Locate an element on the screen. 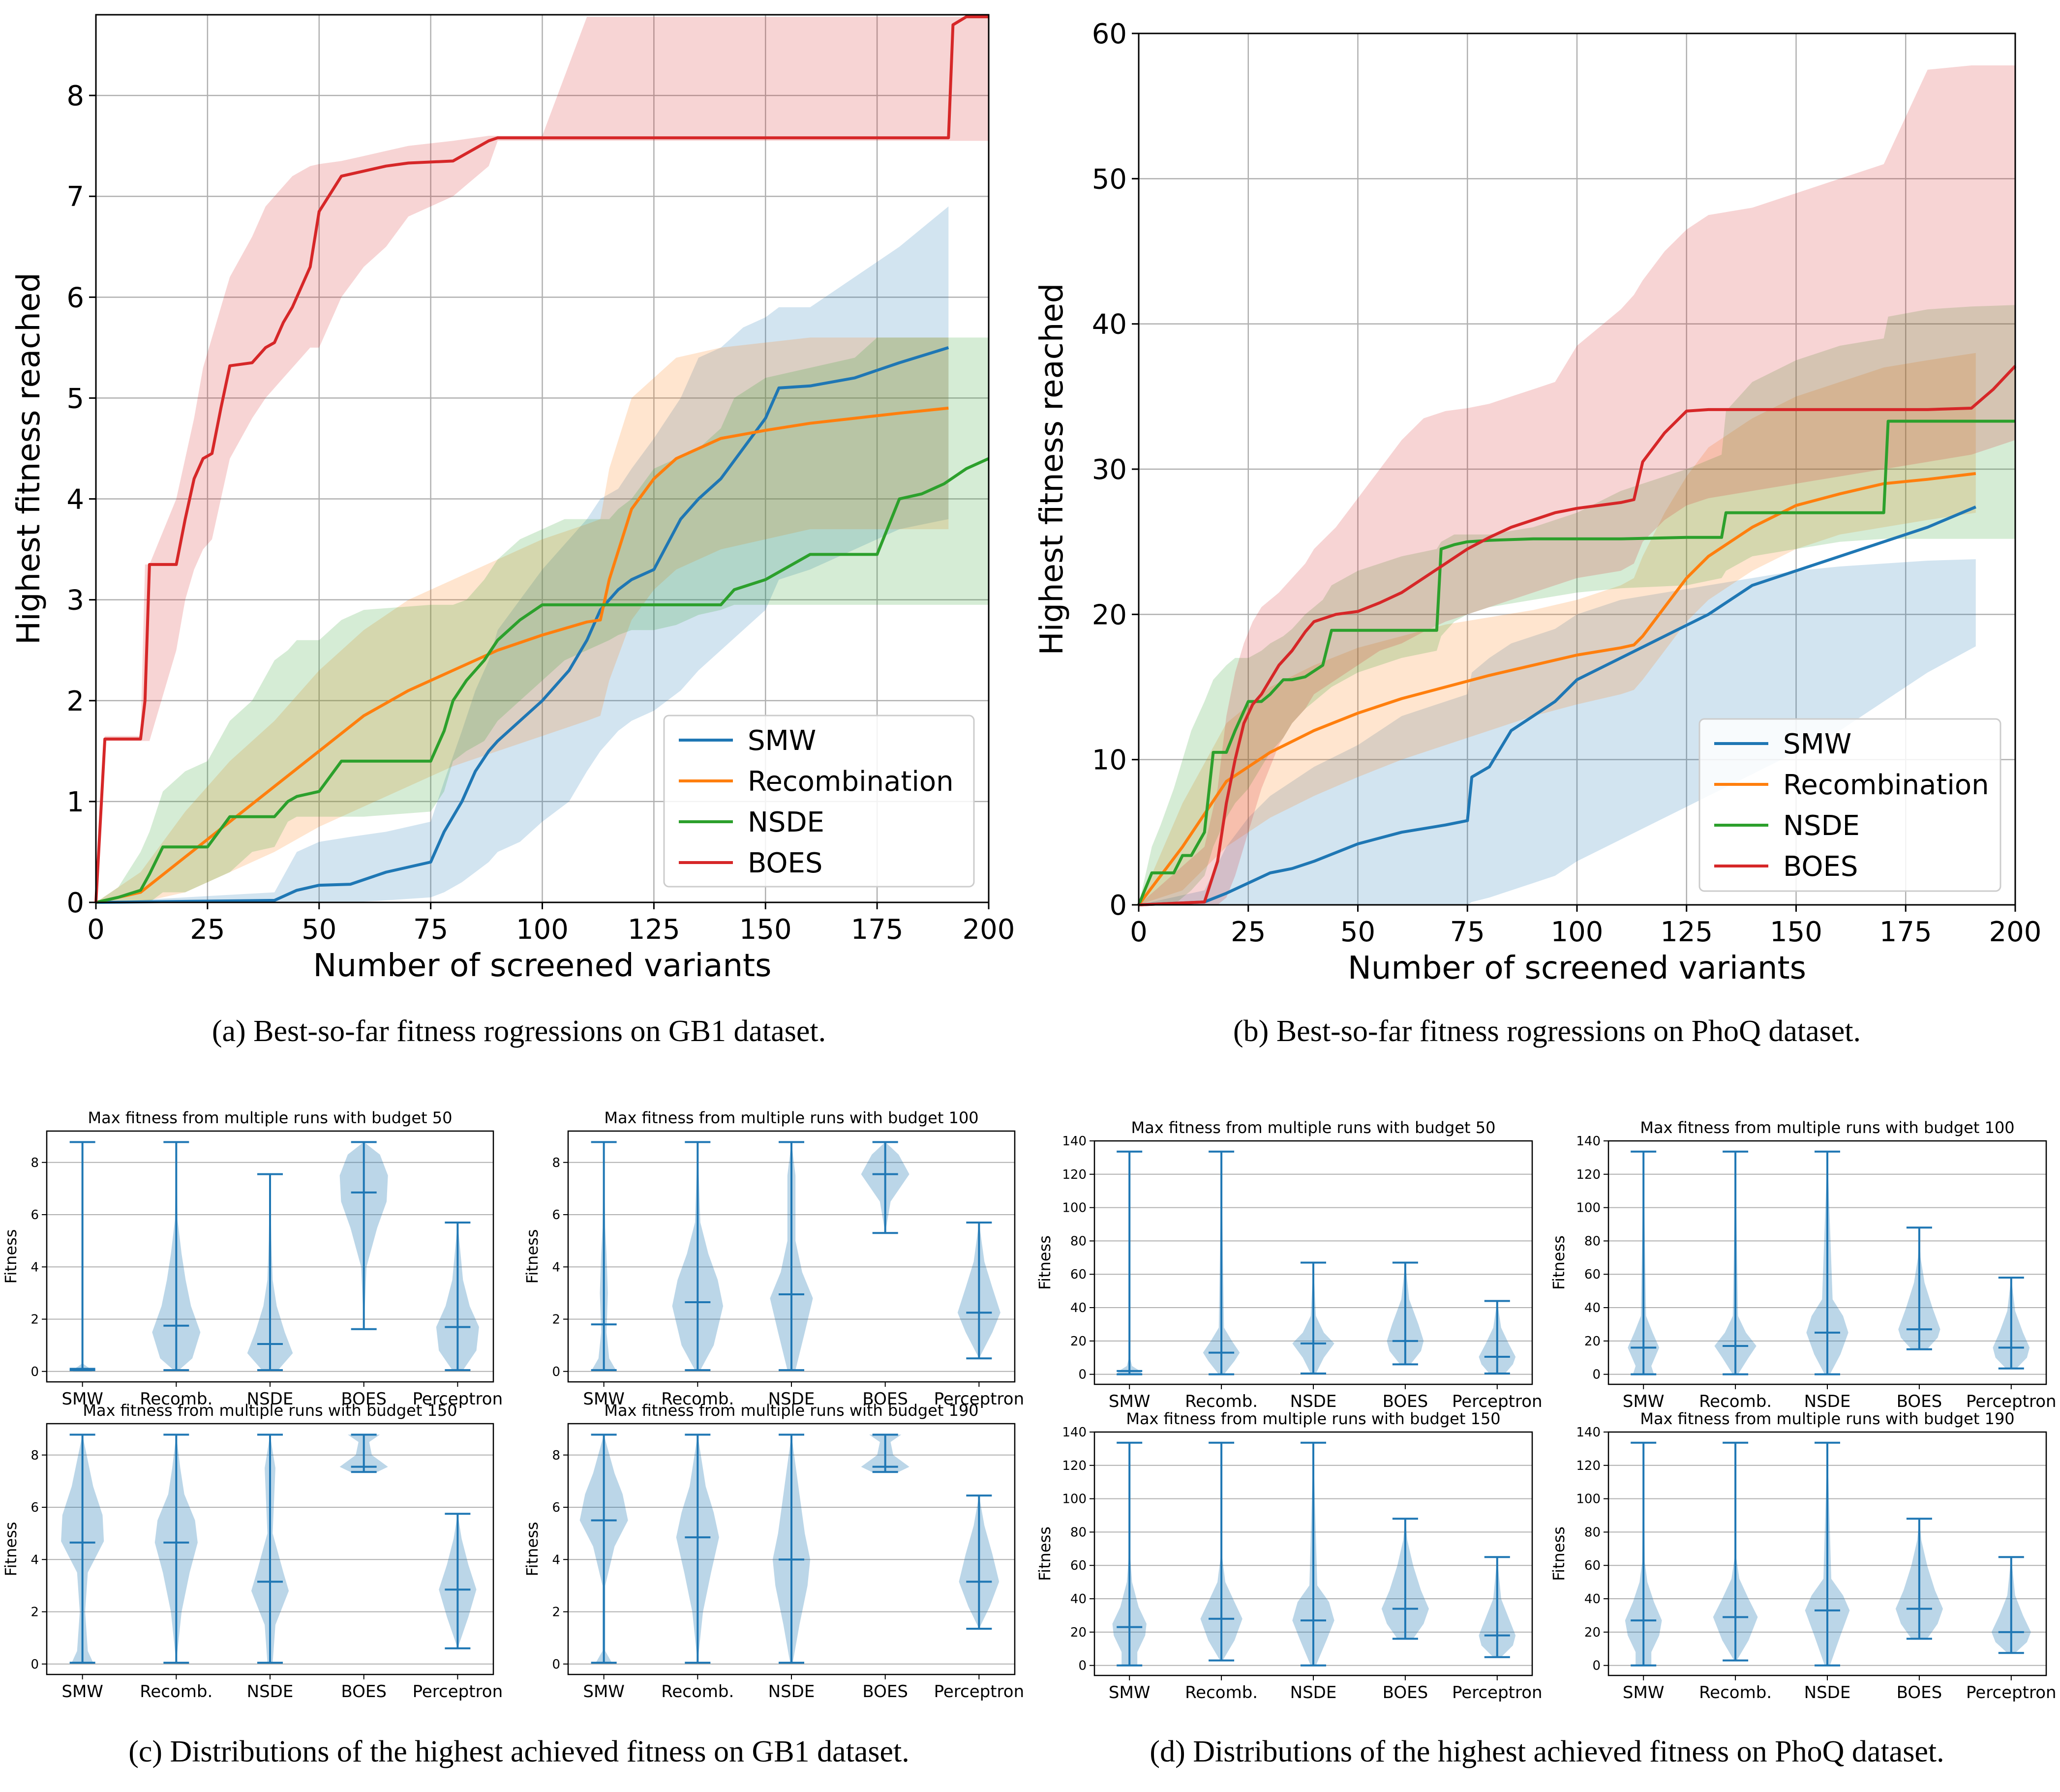 This screenshot has height=1792, width=2060. y-tick-label: 50 is located at coordinates (1110, 179).